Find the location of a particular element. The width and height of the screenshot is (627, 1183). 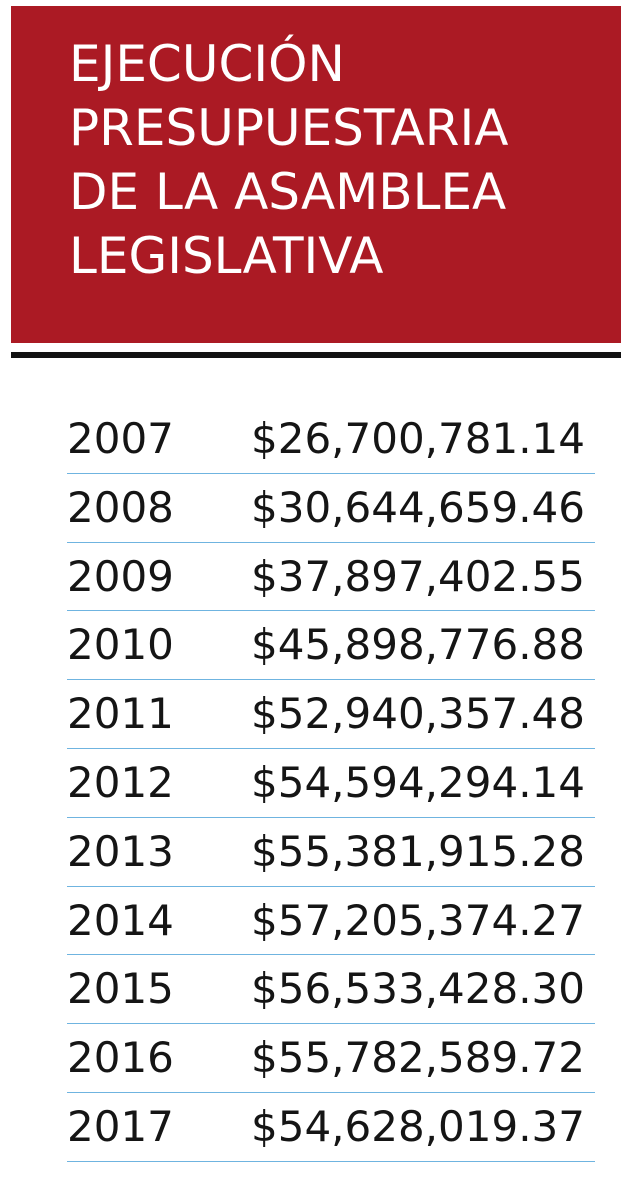

amount-cell: $57,205,374.27 is located at coordinates (418, 920).